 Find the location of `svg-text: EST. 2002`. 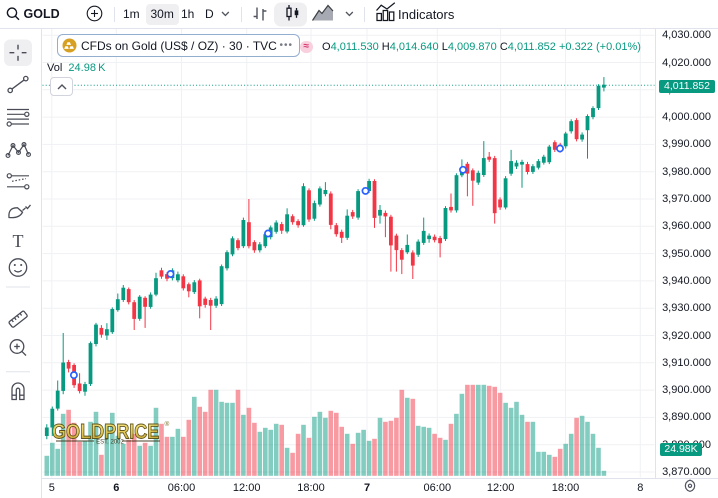

svg-text: EST. 2002 is located at coordinates (110, 443).